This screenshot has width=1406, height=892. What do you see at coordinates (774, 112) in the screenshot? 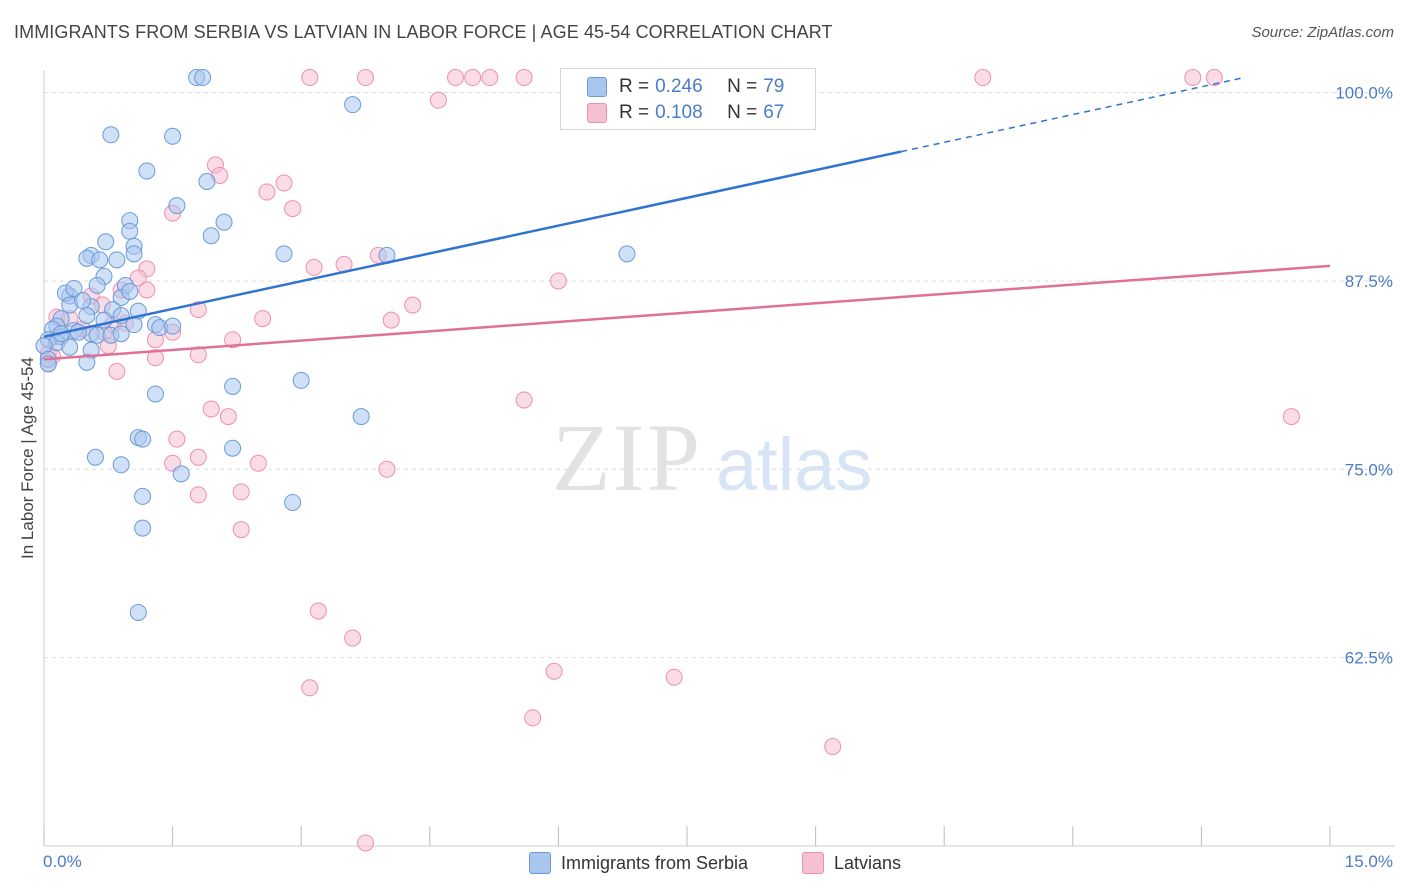
I see `legend-n-value-latvians: 67` at bounding box center [774, 112].